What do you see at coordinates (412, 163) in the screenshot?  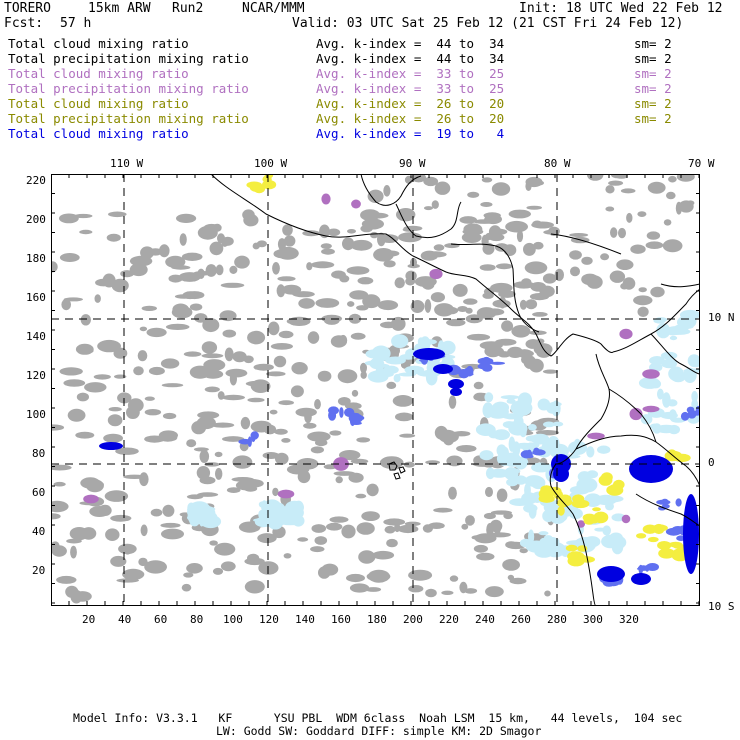 I see `lon-label: 90 W` at bounding box center [412, 163].